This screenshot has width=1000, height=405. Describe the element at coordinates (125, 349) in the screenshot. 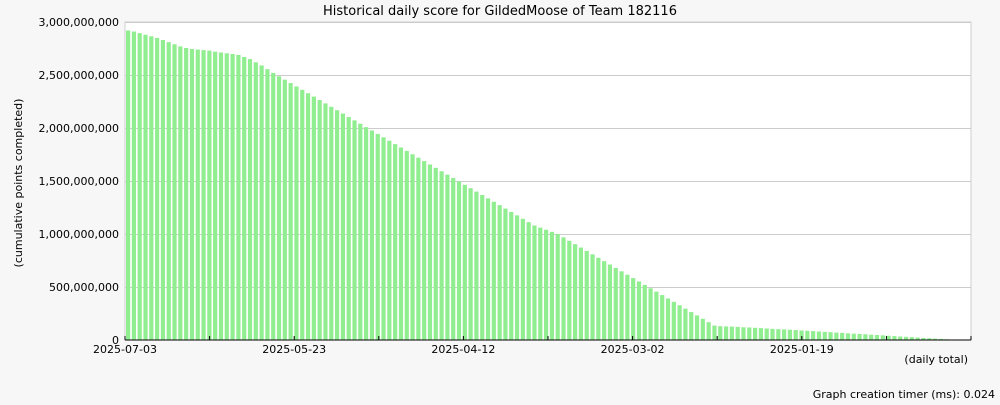

I see `x-tick-label: 2025-07-03` at that location.